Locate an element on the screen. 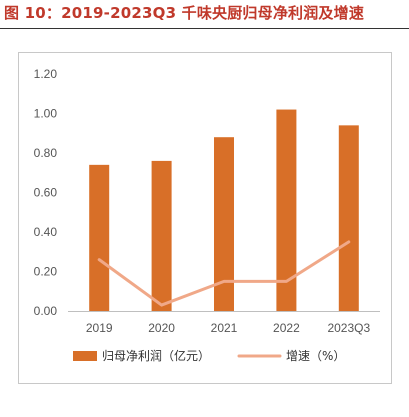 The image size is (409, 417). y-tick-label: 1.20 is located at coordinates (46, 74).